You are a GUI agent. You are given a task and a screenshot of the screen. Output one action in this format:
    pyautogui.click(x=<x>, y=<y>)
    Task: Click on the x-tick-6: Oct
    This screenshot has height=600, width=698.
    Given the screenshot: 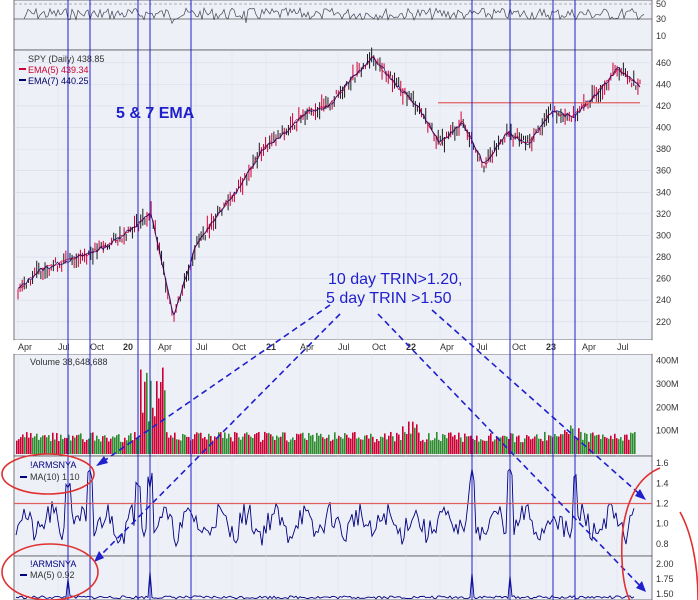 What is the action you would take?
    pyautogui.click(x=239, y=347)
    